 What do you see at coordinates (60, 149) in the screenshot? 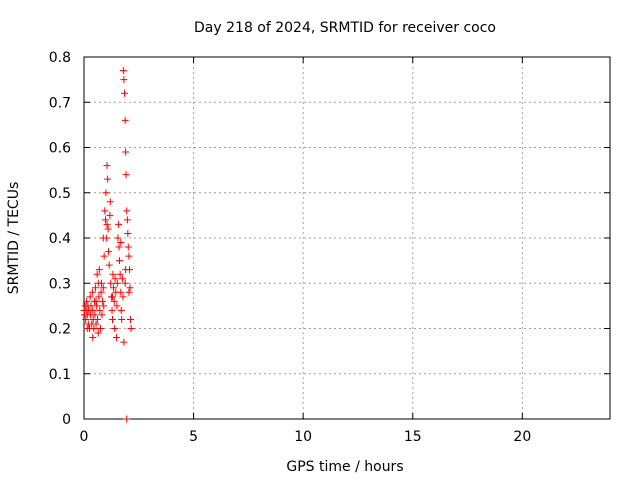
I see `y-tick-label: 0.6` at bounding box center [60, 149].